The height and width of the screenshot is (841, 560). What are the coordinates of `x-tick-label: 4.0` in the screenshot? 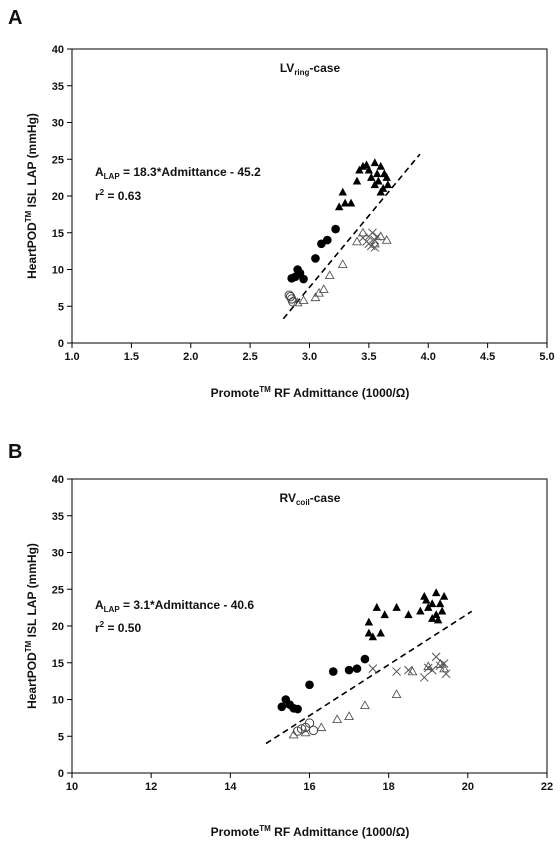 It's located at (428, 357).